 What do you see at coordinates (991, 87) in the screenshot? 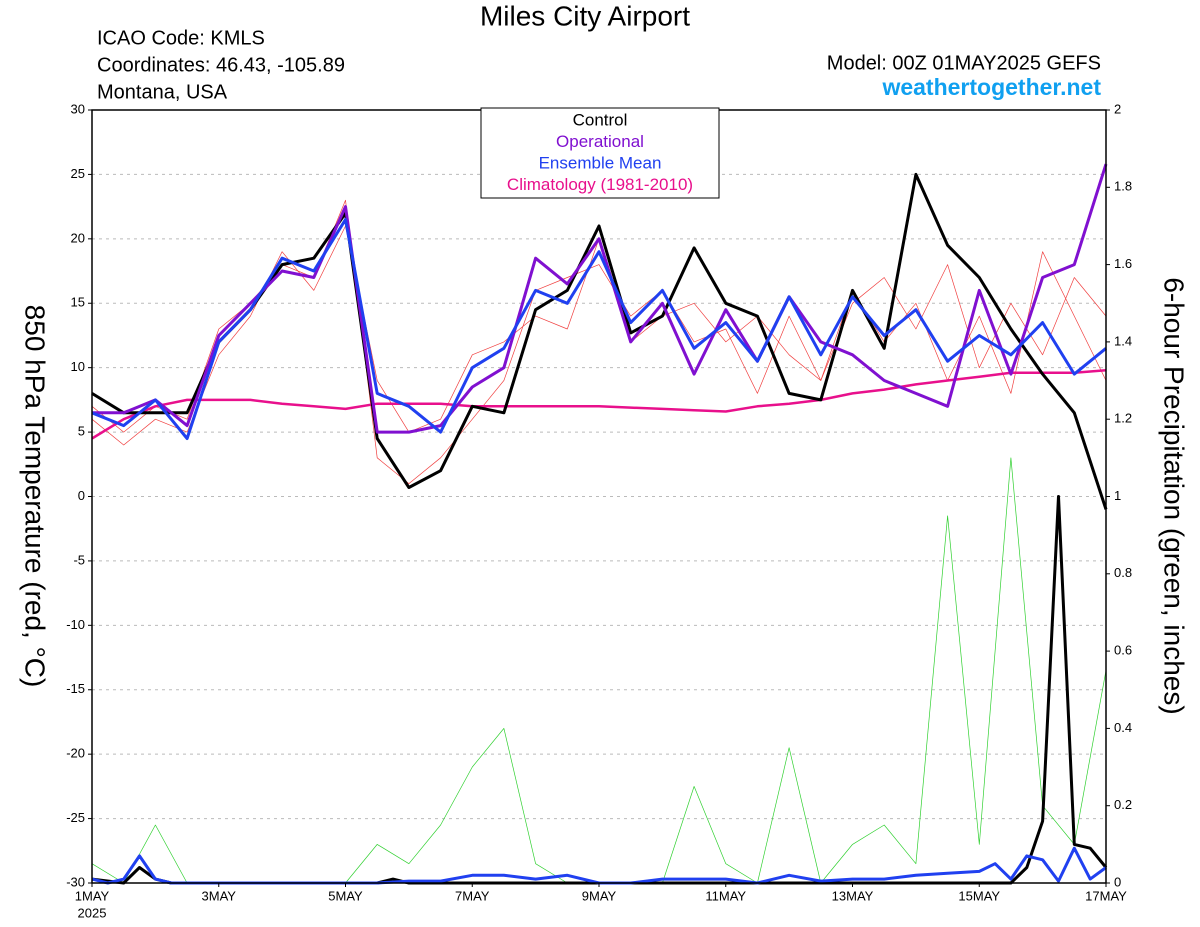
I see `site-text: weathertogether.net` at bounding box center [991, 87].